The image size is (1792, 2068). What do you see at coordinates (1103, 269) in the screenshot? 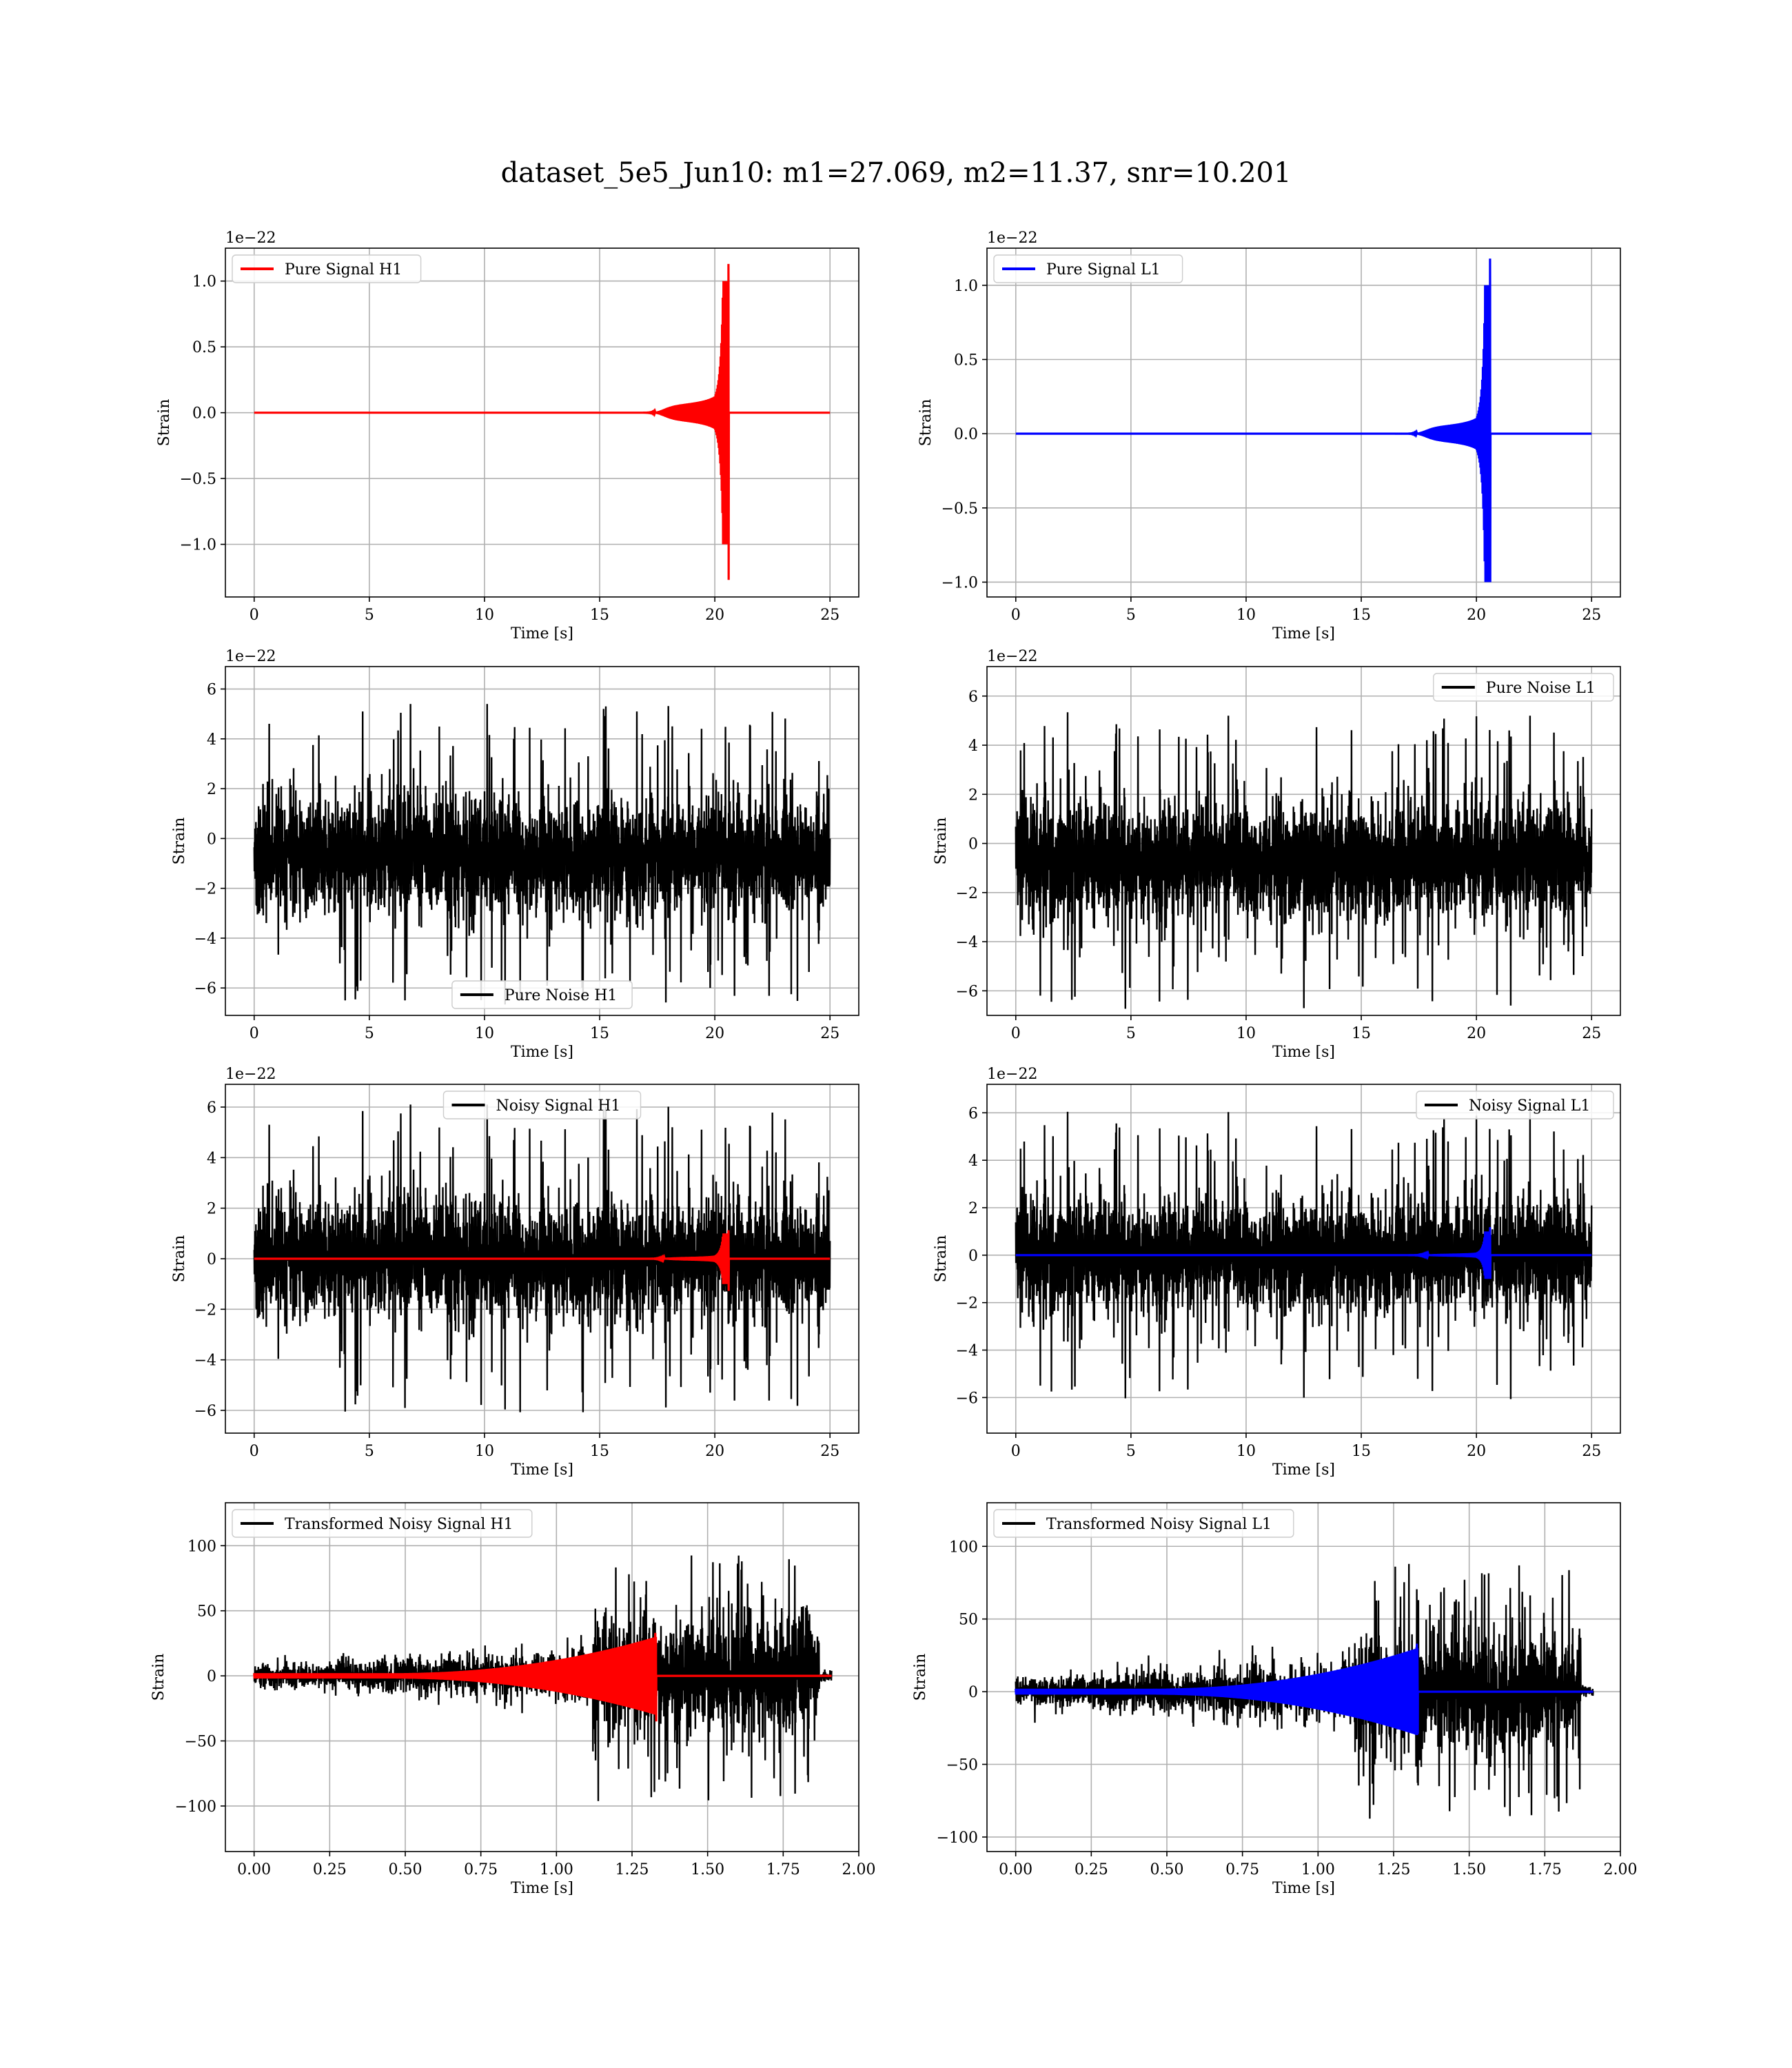
I see `legend-label: Pure Signal L1` at bounding box center [1103, 269].